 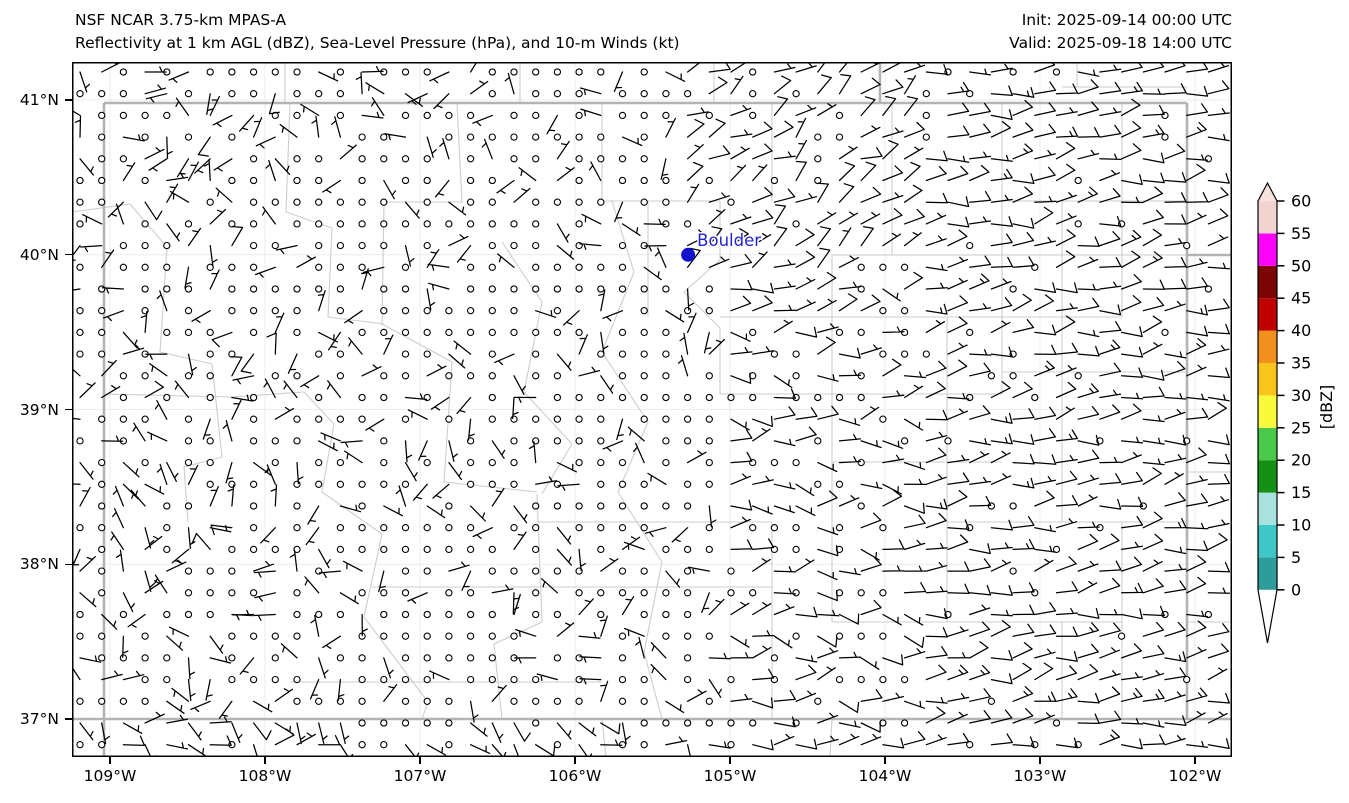 I want to click on colorbar-tick-label: 20, so click(x=1301, y=460).